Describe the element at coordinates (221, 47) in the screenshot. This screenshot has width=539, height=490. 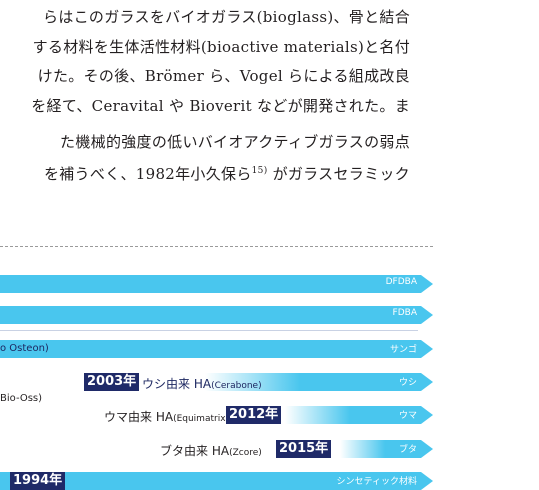
I see `paragraph-line: する材料を生体活性材料(bioactive materials)と名付` at that location.